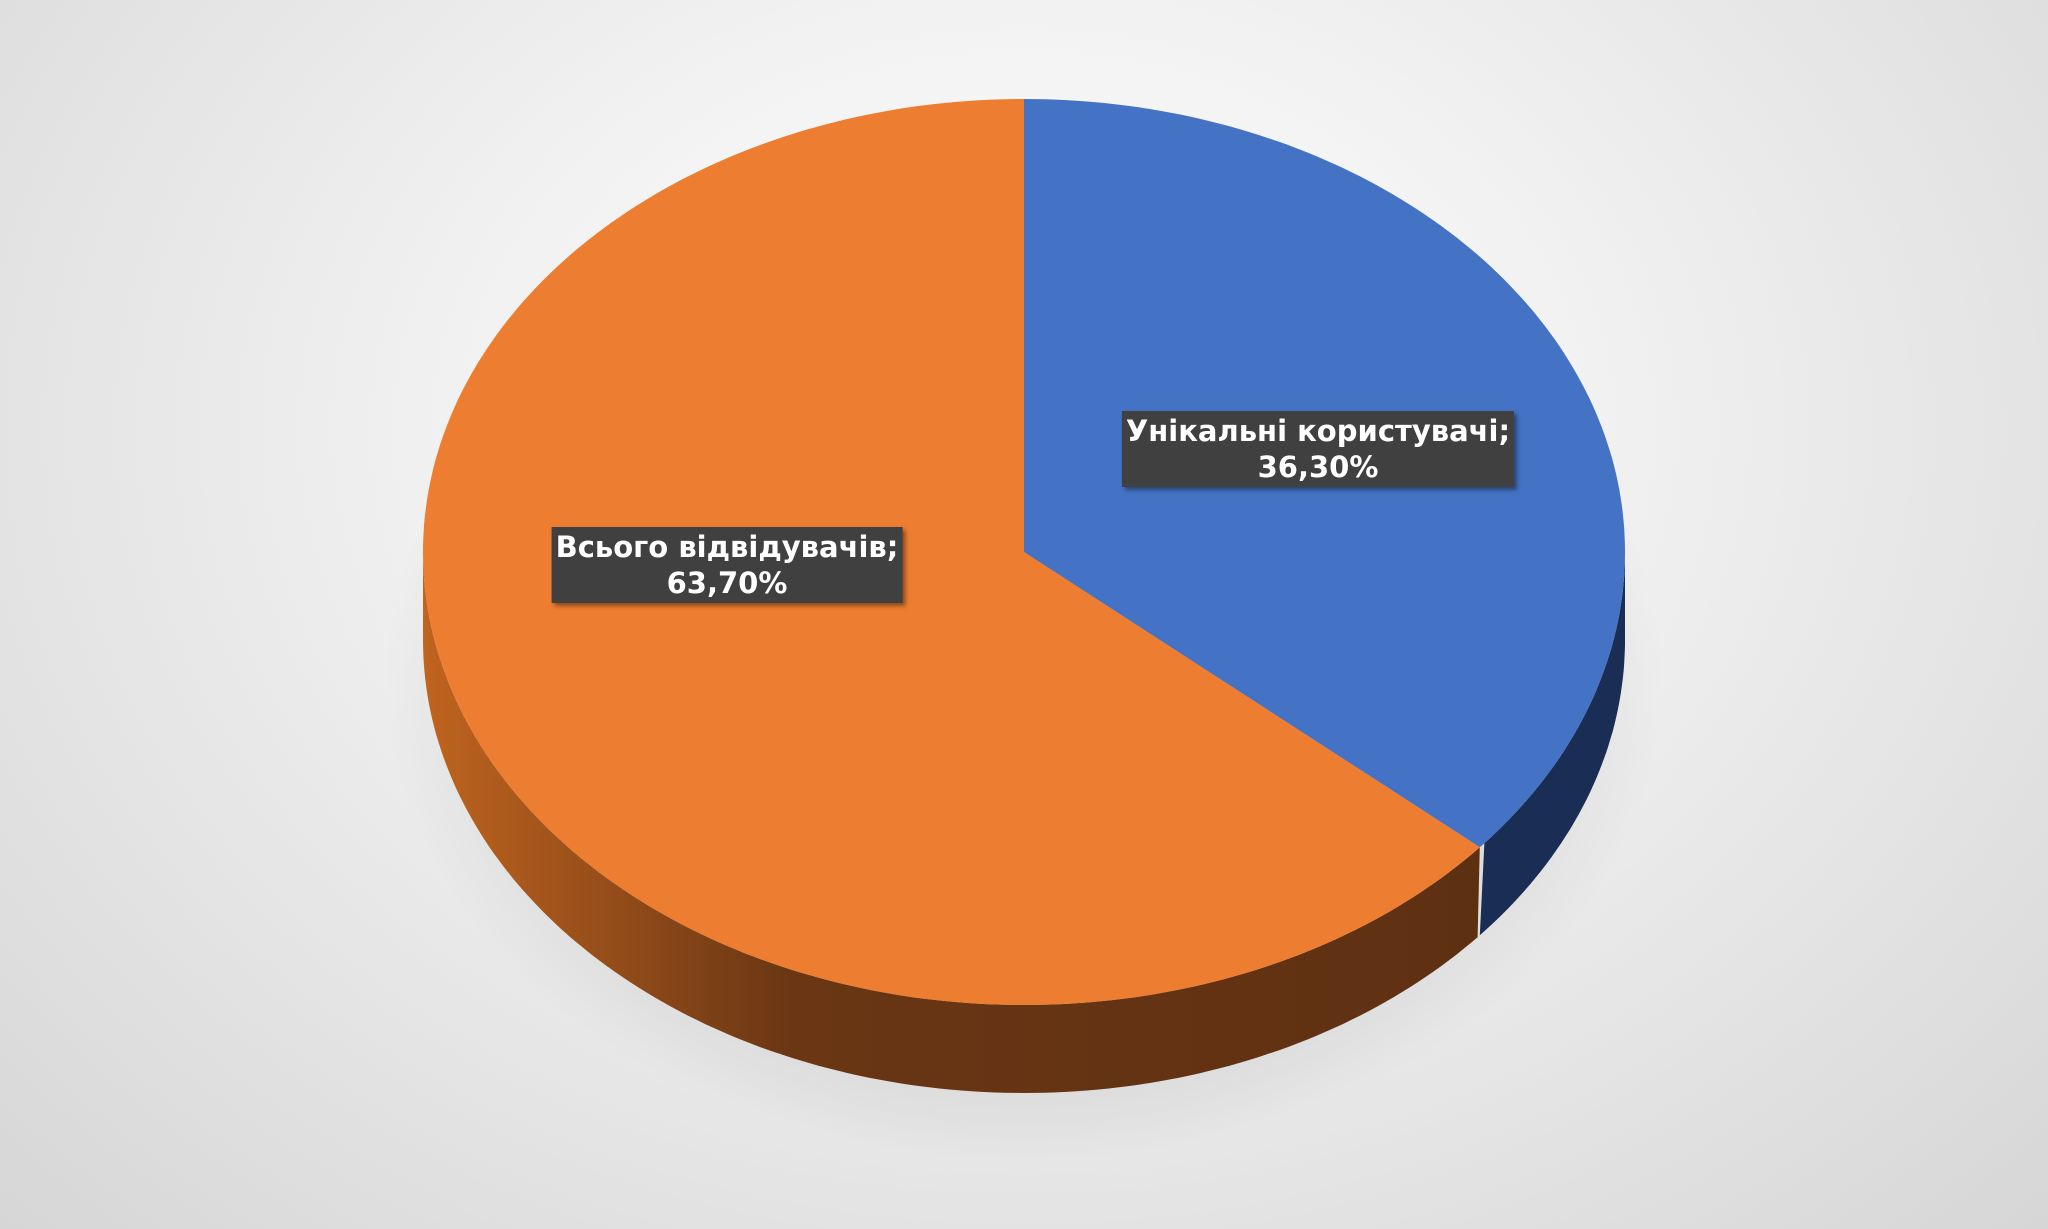  What do you see at coordinates (721, 547) in the screenshot?
I see `data-label-name: Всього відвідувачів` at bounding box center [721, 547].